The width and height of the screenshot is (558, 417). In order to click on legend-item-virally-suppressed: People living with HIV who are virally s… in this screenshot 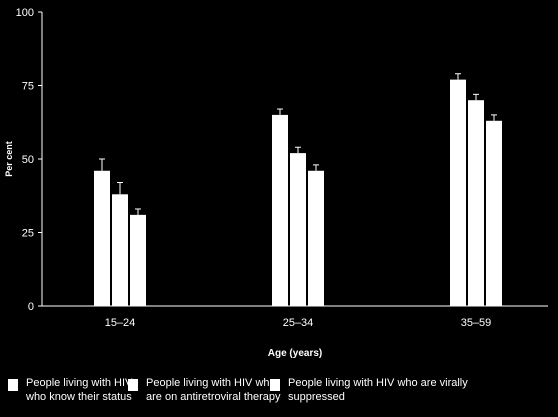, I will do `click(369, 390)`.